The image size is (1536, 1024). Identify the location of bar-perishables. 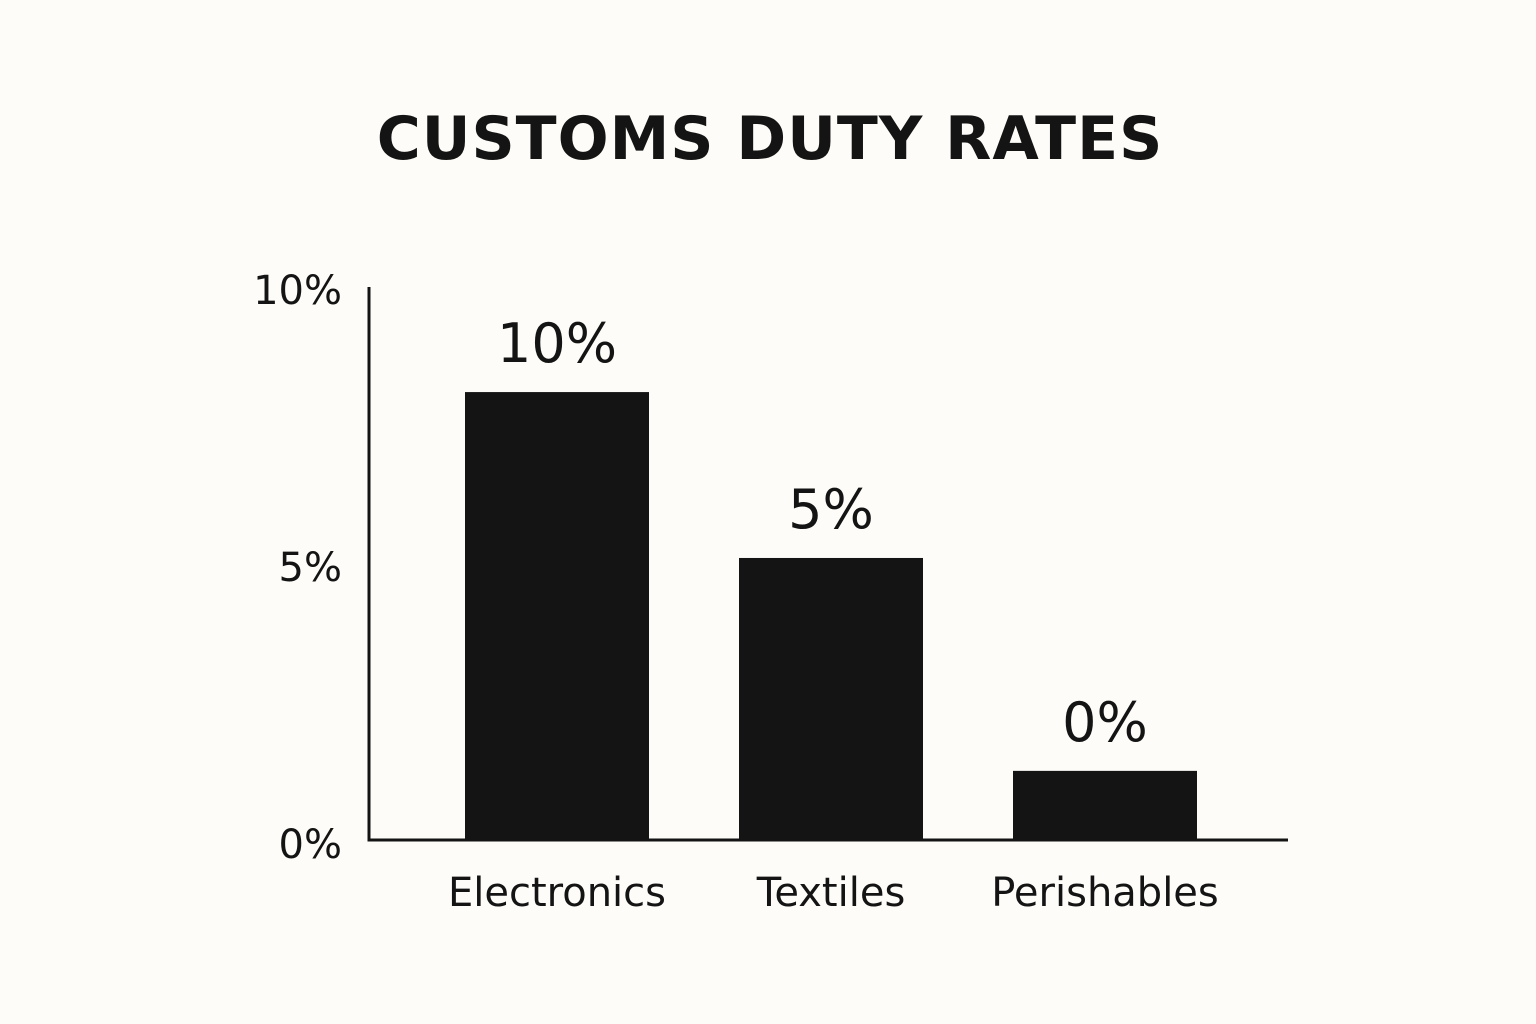
(1105, 805).